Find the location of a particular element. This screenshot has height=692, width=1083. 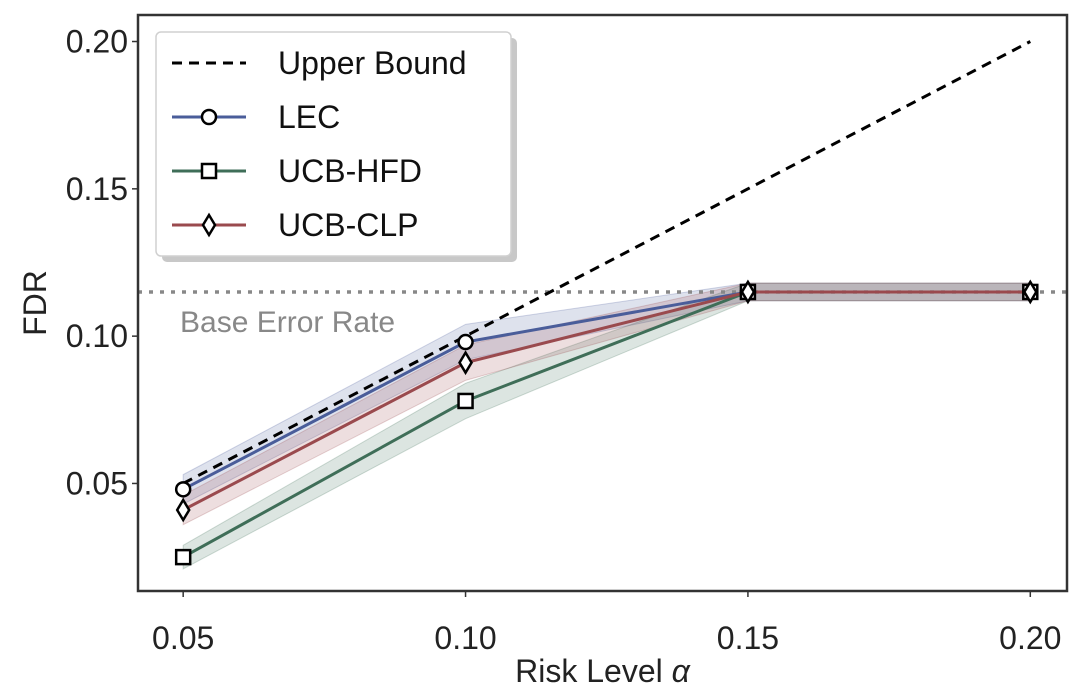

x-axis-ticks: 0.05 0.10 0.15 0.20 is located at coordinates (606, 623).